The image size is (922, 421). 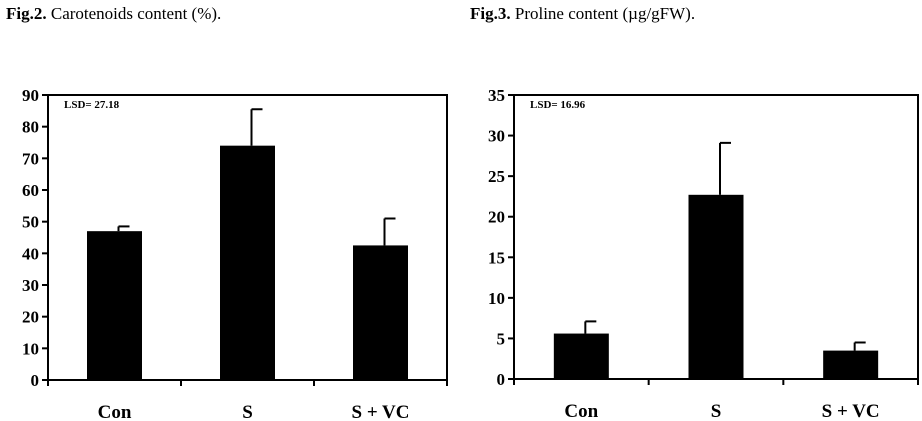 I want to click on fig2-ytick-label: 60, so click(x=30, y=190).